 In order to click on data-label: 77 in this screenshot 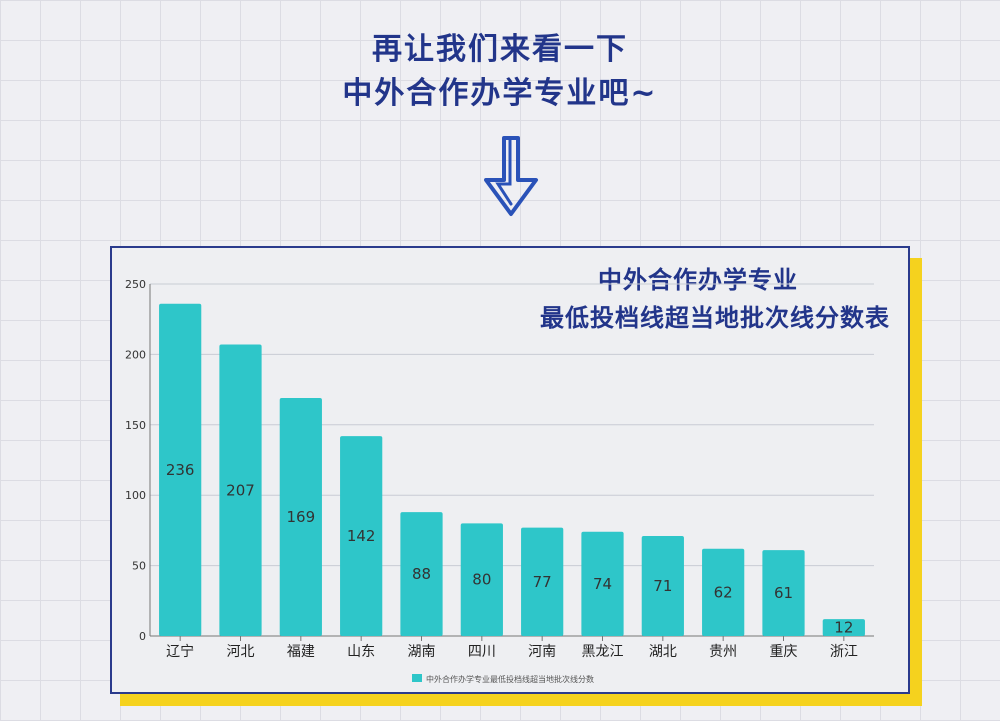, I will do `click(542, 582)`.